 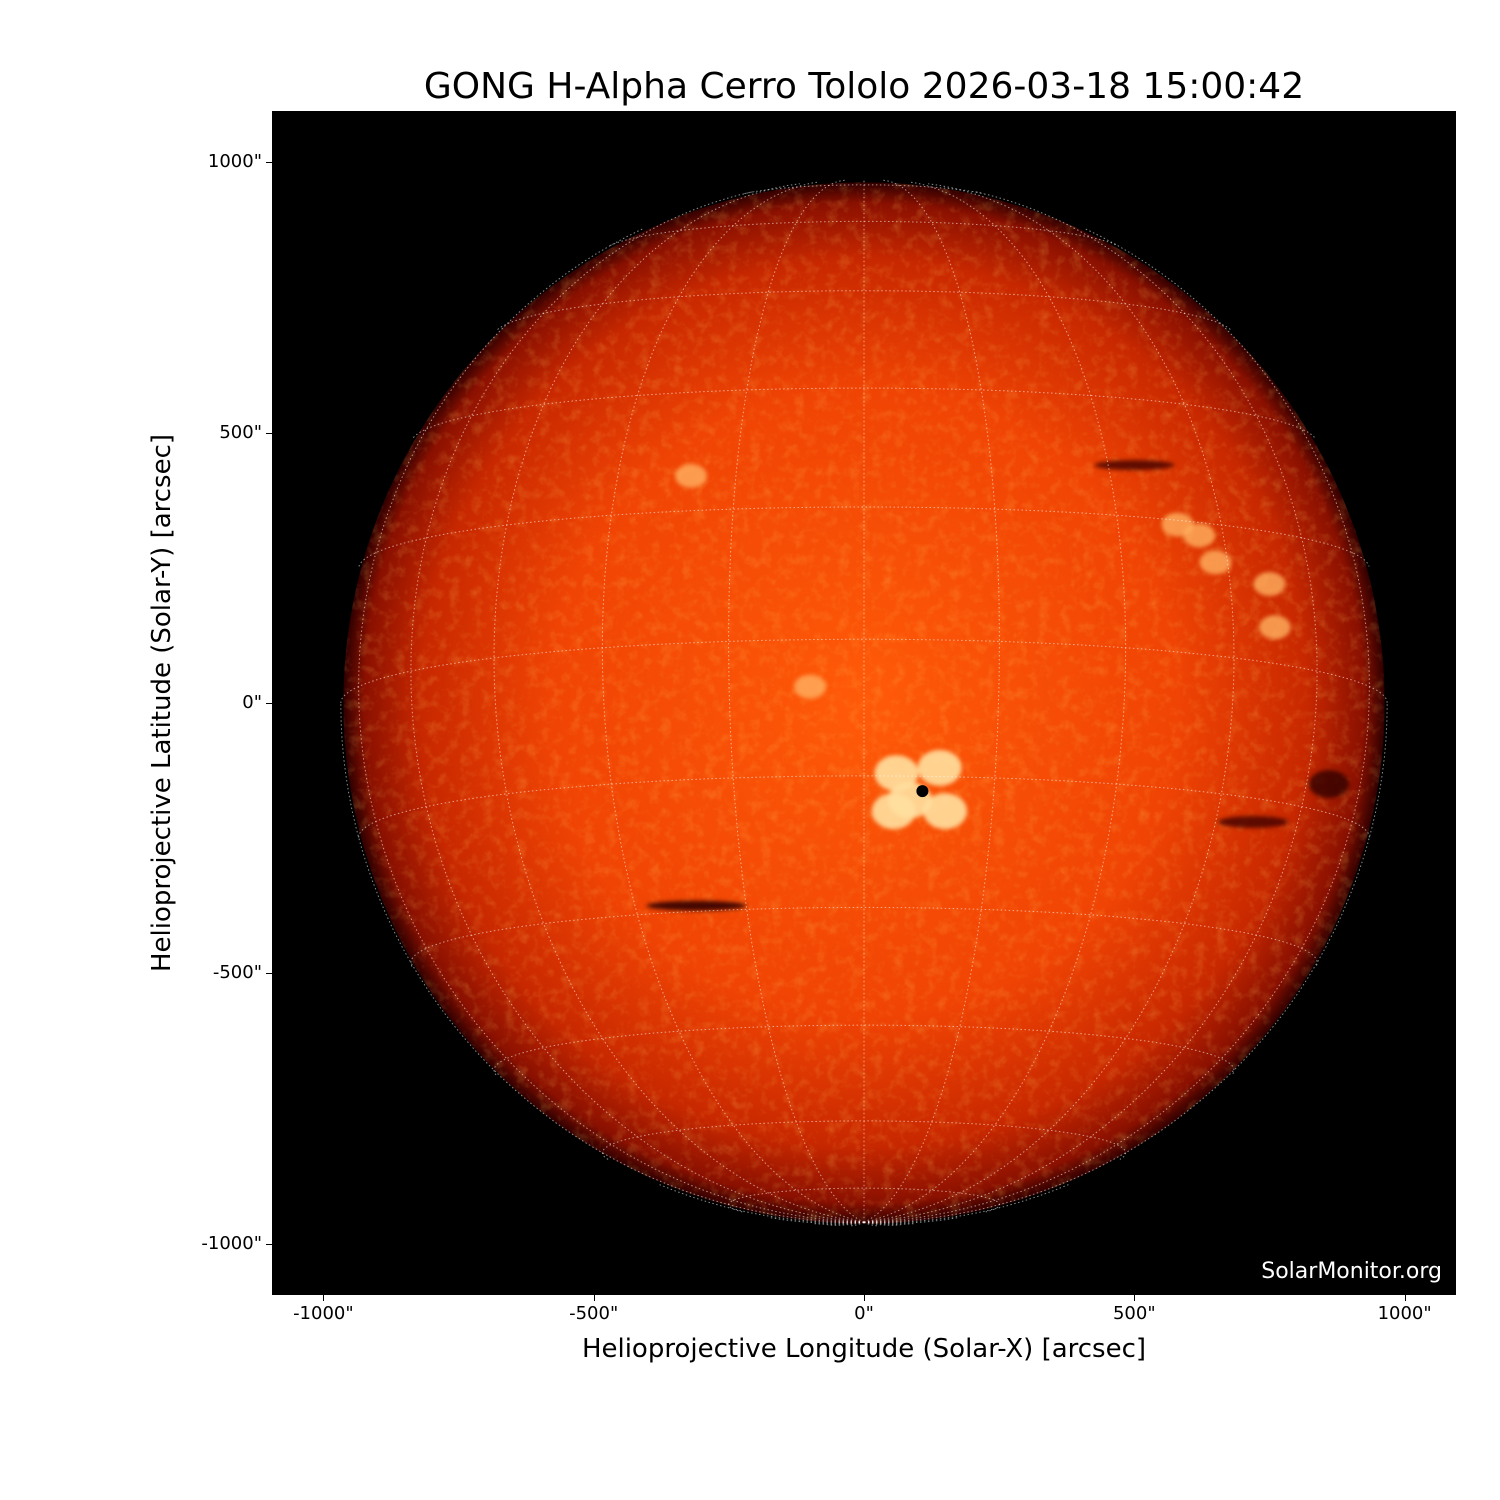 I want to click on x-tick-label: 1000", so click(x=1404, y=1313).